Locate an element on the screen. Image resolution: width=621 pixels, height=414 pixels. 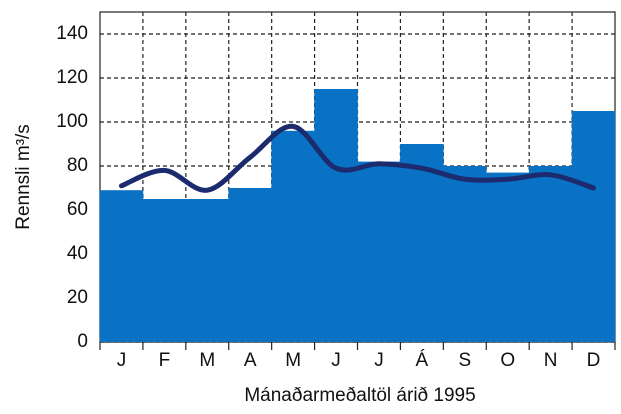
y-tick-label: 80 is located at coordinates (77, 165).